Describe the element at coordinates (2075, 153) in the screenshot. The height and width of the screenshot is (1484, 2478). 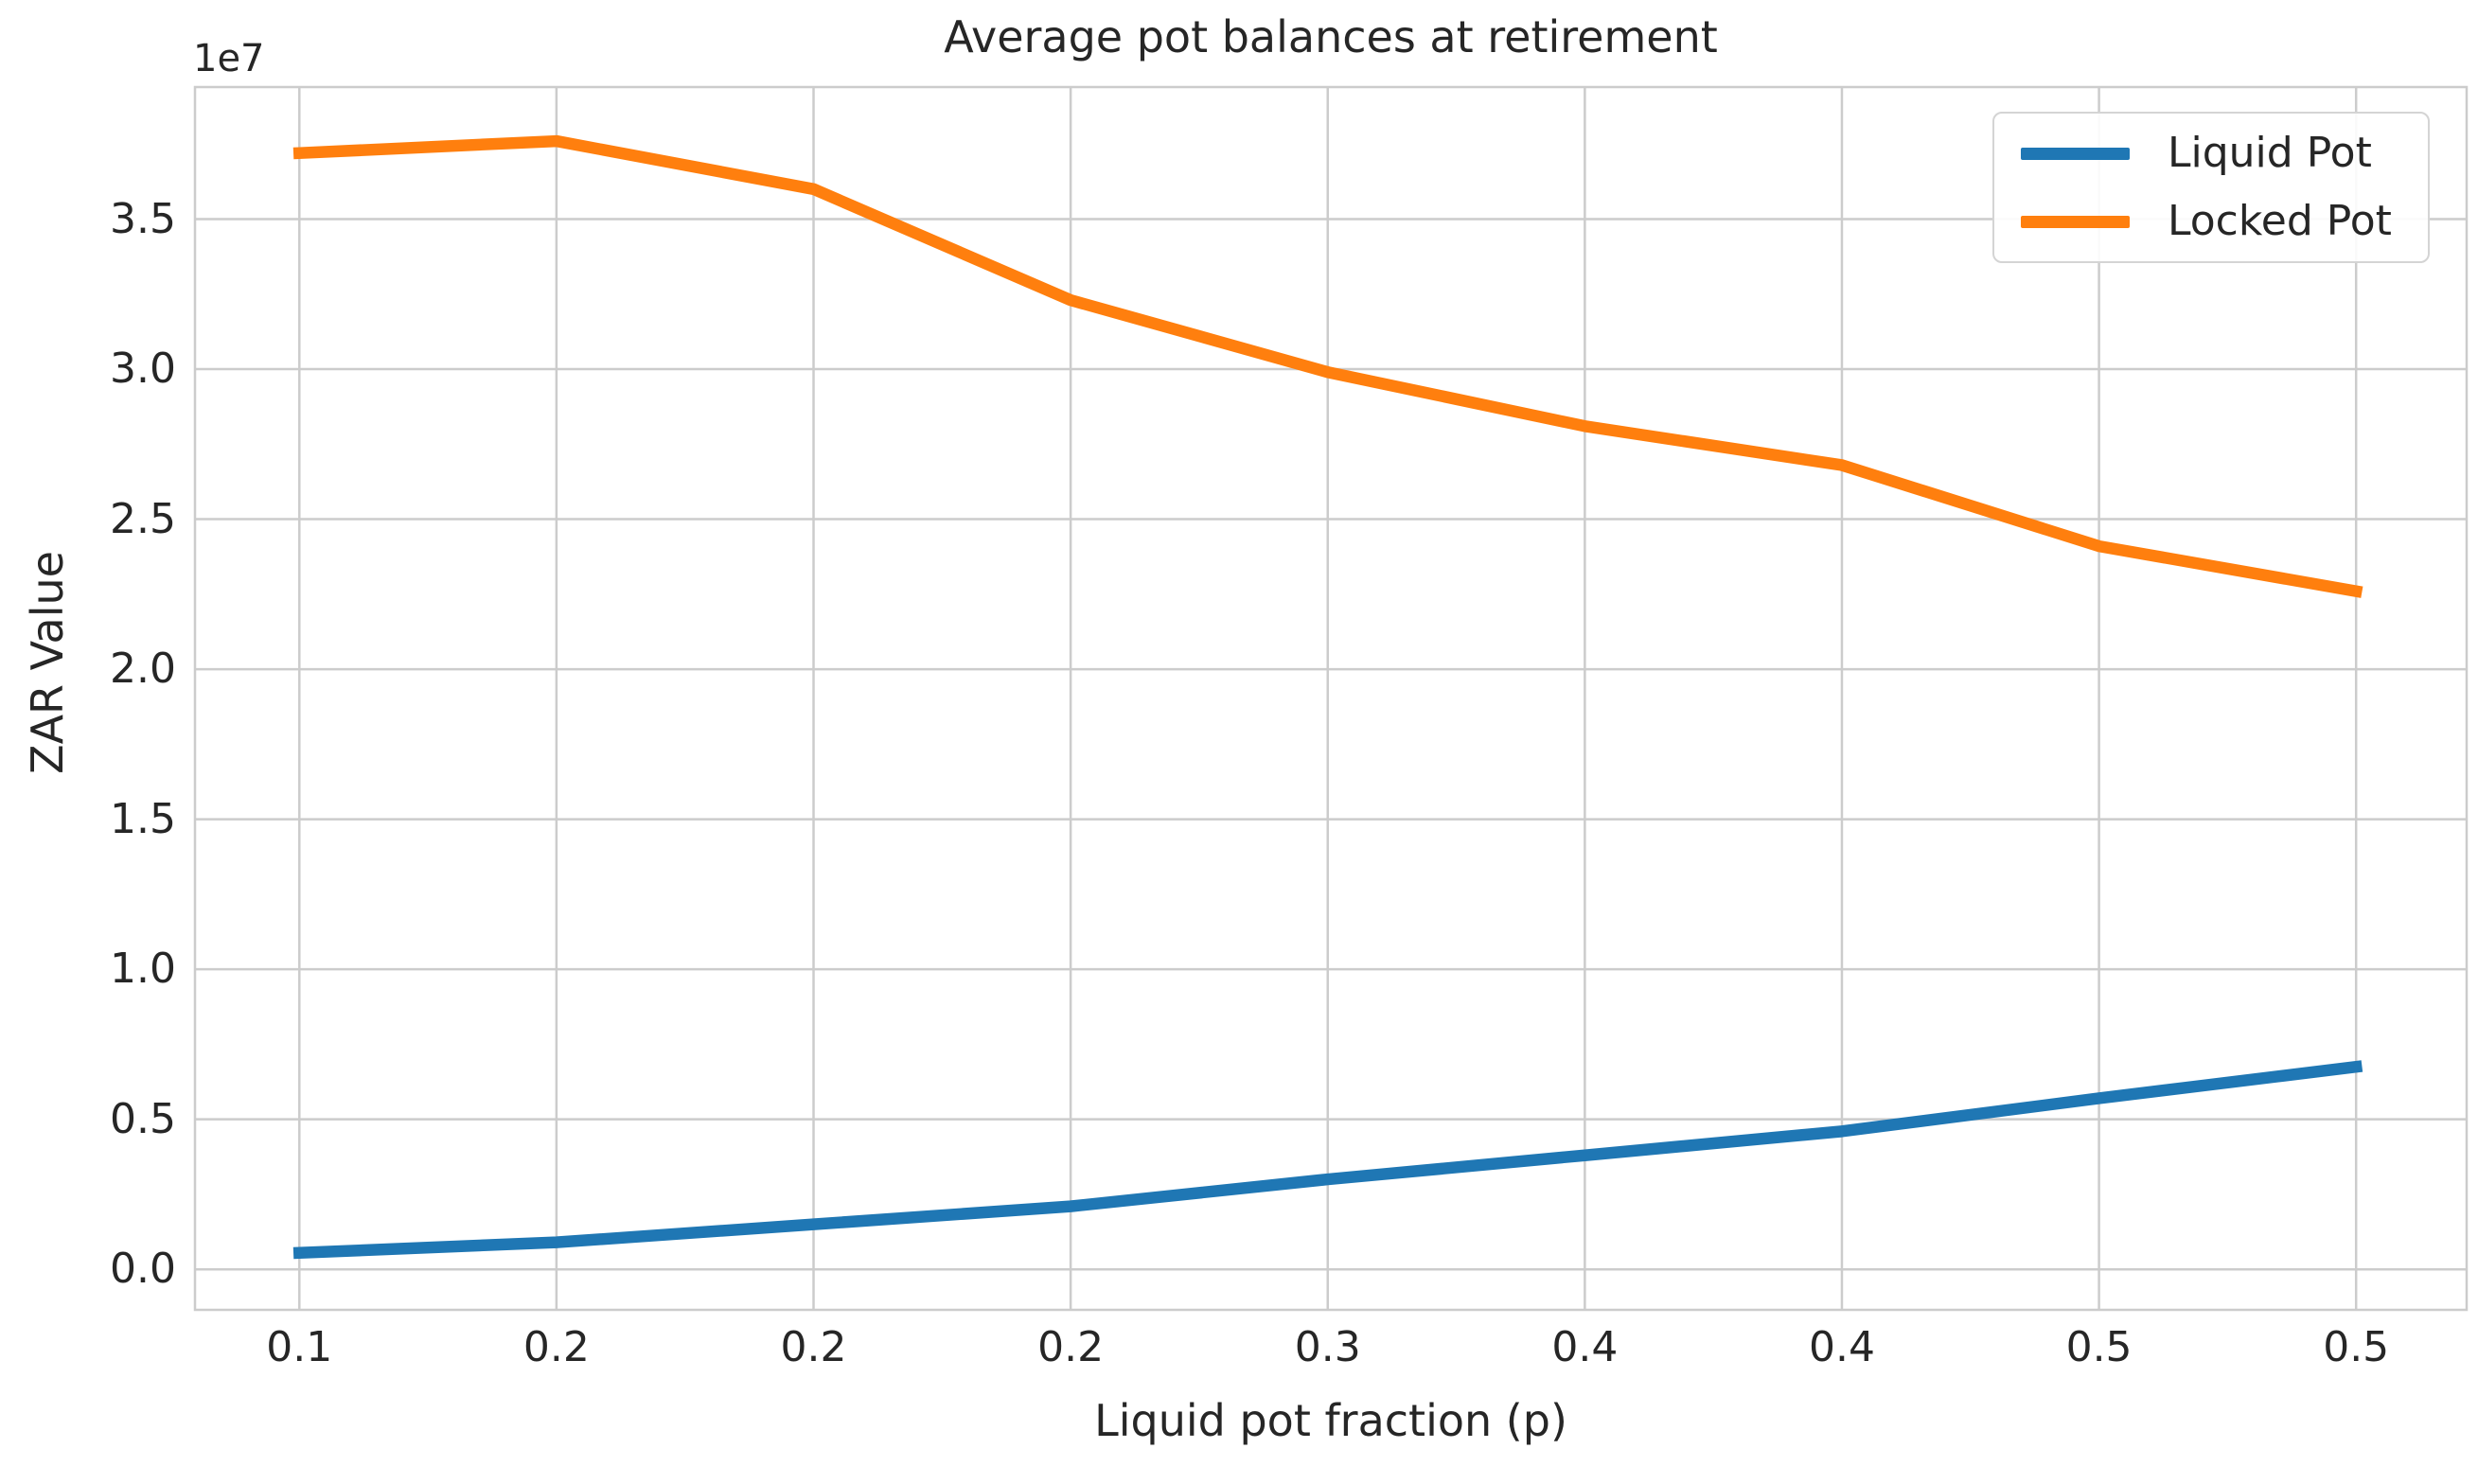
I see `legend-line-swatch-liquid` at that location.